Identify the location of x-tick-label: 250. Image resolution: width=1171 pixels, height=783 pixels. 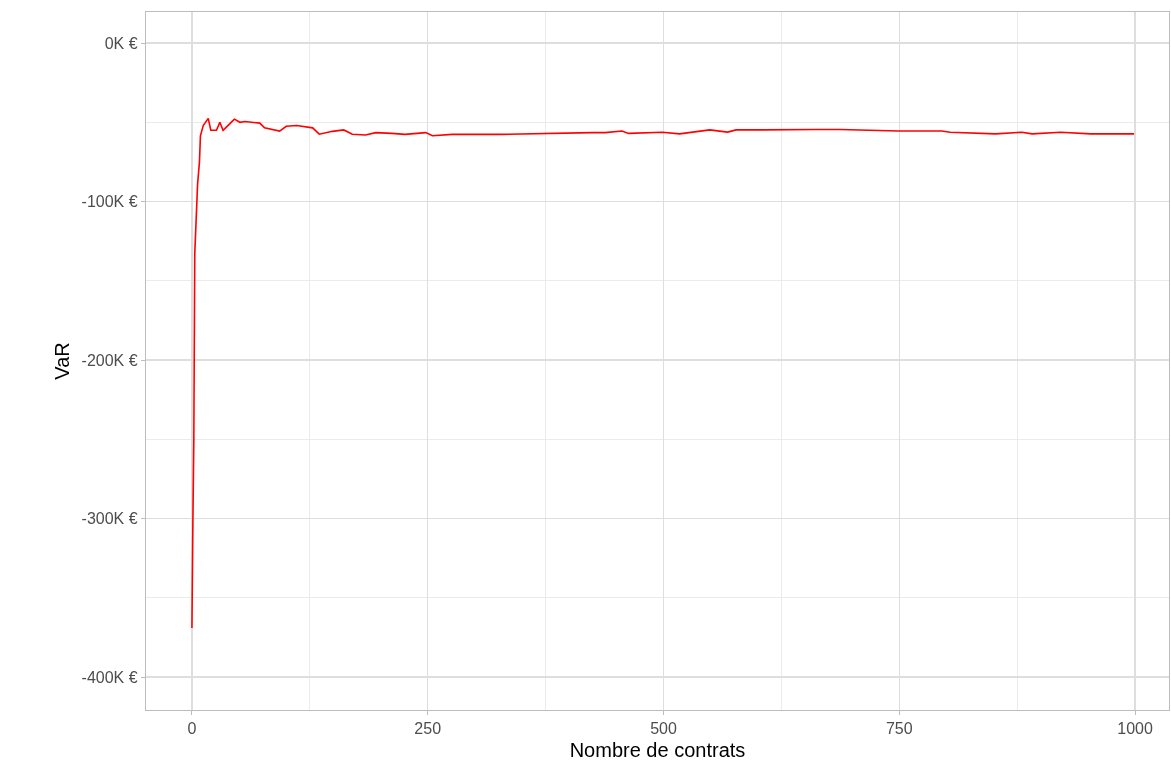
(428, 729).